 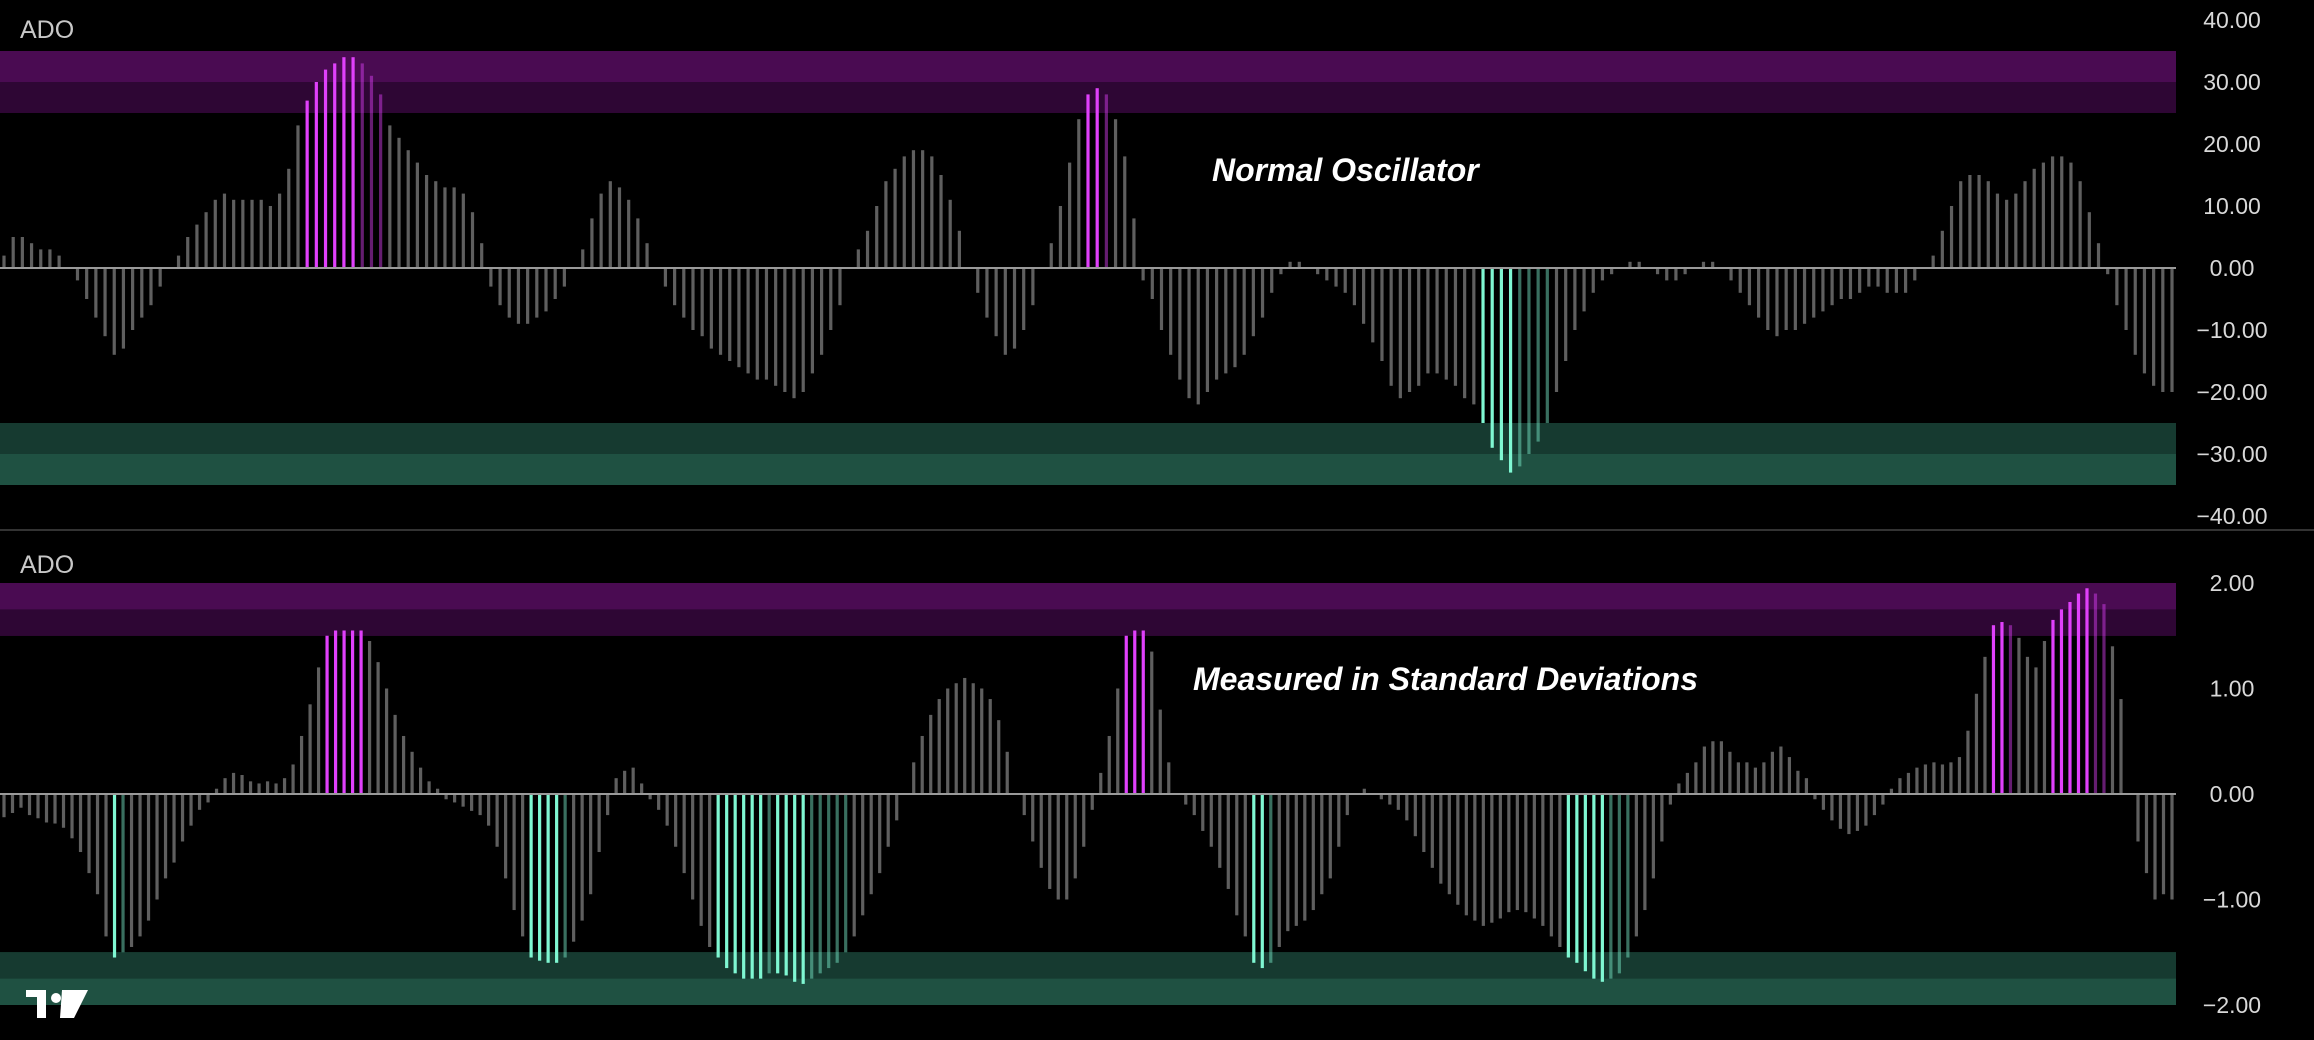 I want to click on annotation-normal-oscillator: Normal Oscillator, so click(x=1346, y=170).